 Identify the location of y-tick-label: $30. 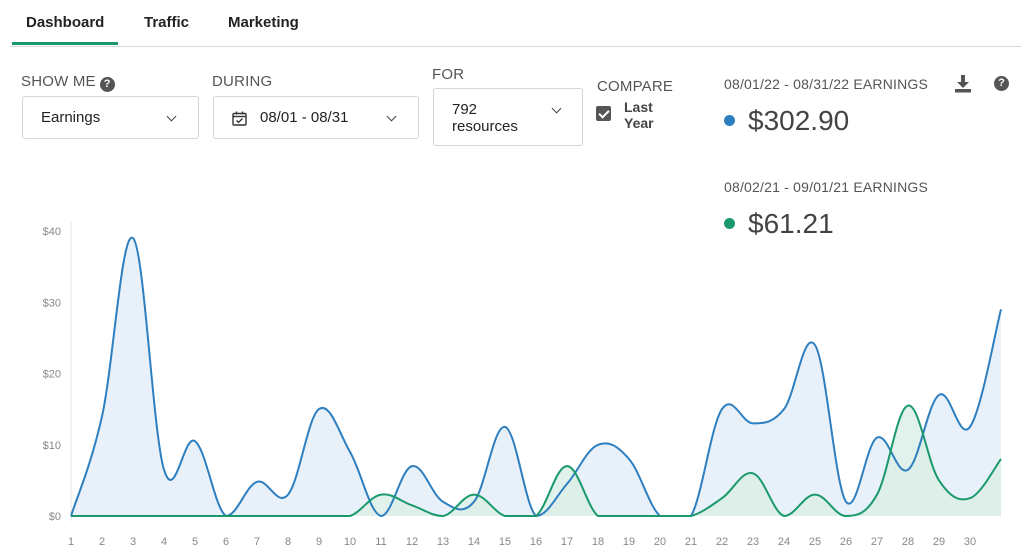
(52, 303).